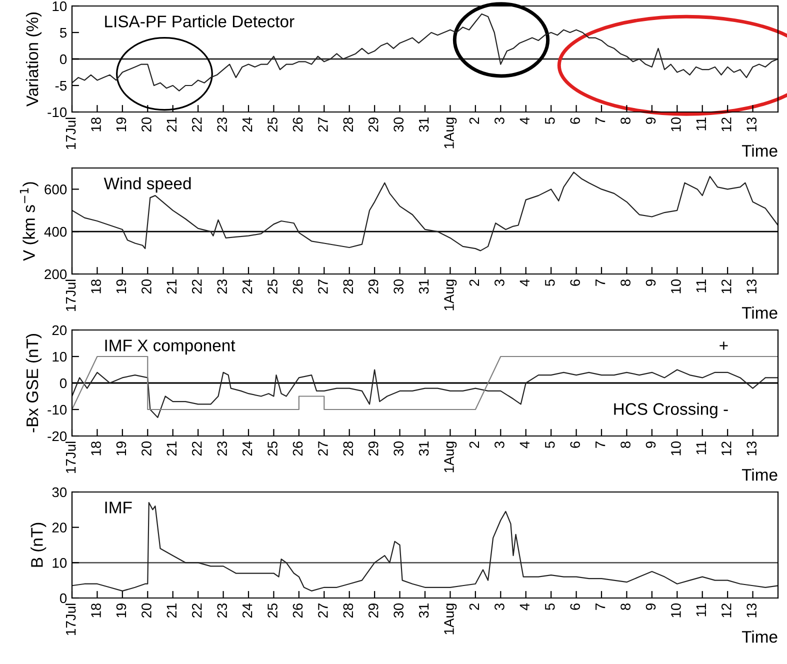 The width and height of the screenshot is (787, 664). What do you see at coordinates (625, 282) in the screenshot?
I see `x-tick-label: 8` at bounding box center [625, 282].